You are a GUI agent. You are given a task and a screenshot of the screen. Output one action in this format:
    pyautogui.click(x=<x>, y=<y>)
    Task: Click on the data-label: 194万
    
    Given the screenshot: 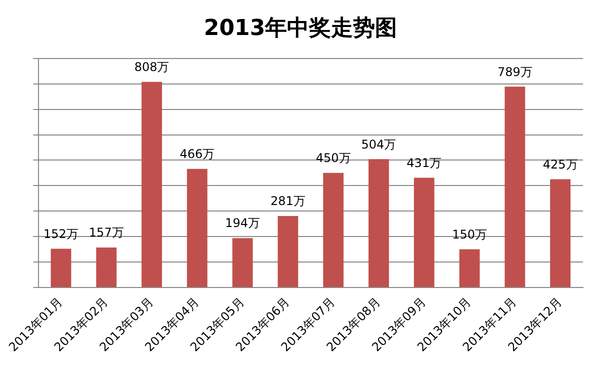 What is the action you would take?
    pyautogui.click(x=242, y=223)
    